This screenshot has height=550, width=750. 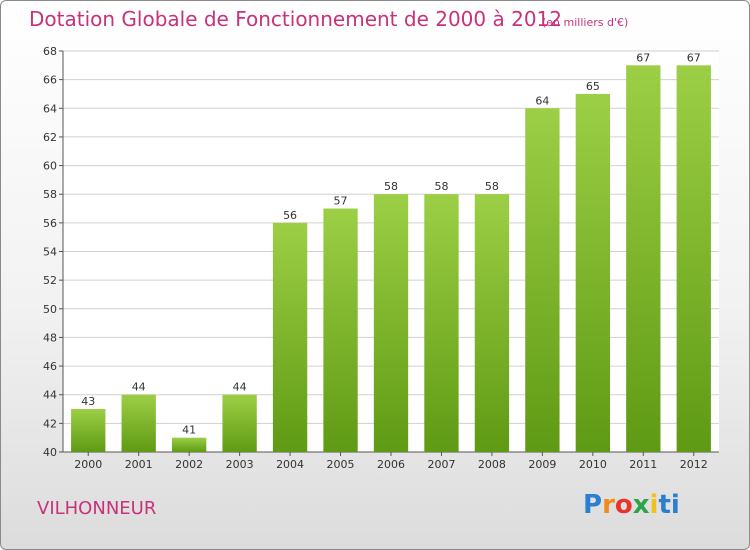 I want to click on y-tick-label: 52, so click(x=50, y=280).